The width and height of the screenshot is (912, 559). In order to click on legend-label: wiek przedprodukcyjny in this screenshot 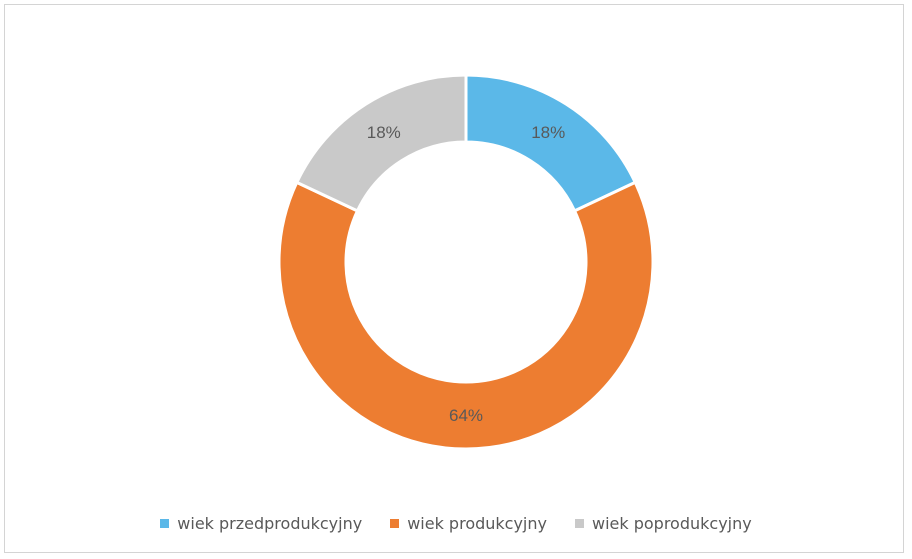, I will do `click(270, 523)`.